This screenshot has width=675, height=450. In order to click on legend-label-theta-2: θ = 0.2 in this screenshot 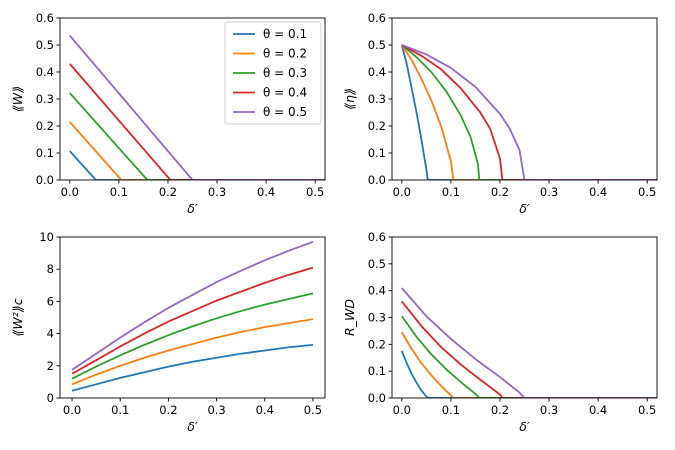, I will do `click(285, 54)`.